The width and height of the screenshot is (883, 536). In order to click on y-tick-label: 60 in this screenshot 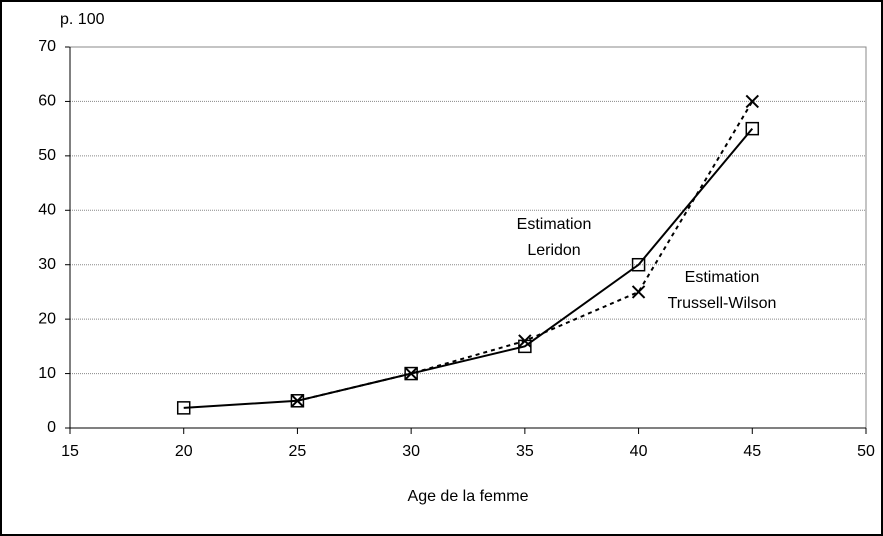, I will do `click(47, 101)`.